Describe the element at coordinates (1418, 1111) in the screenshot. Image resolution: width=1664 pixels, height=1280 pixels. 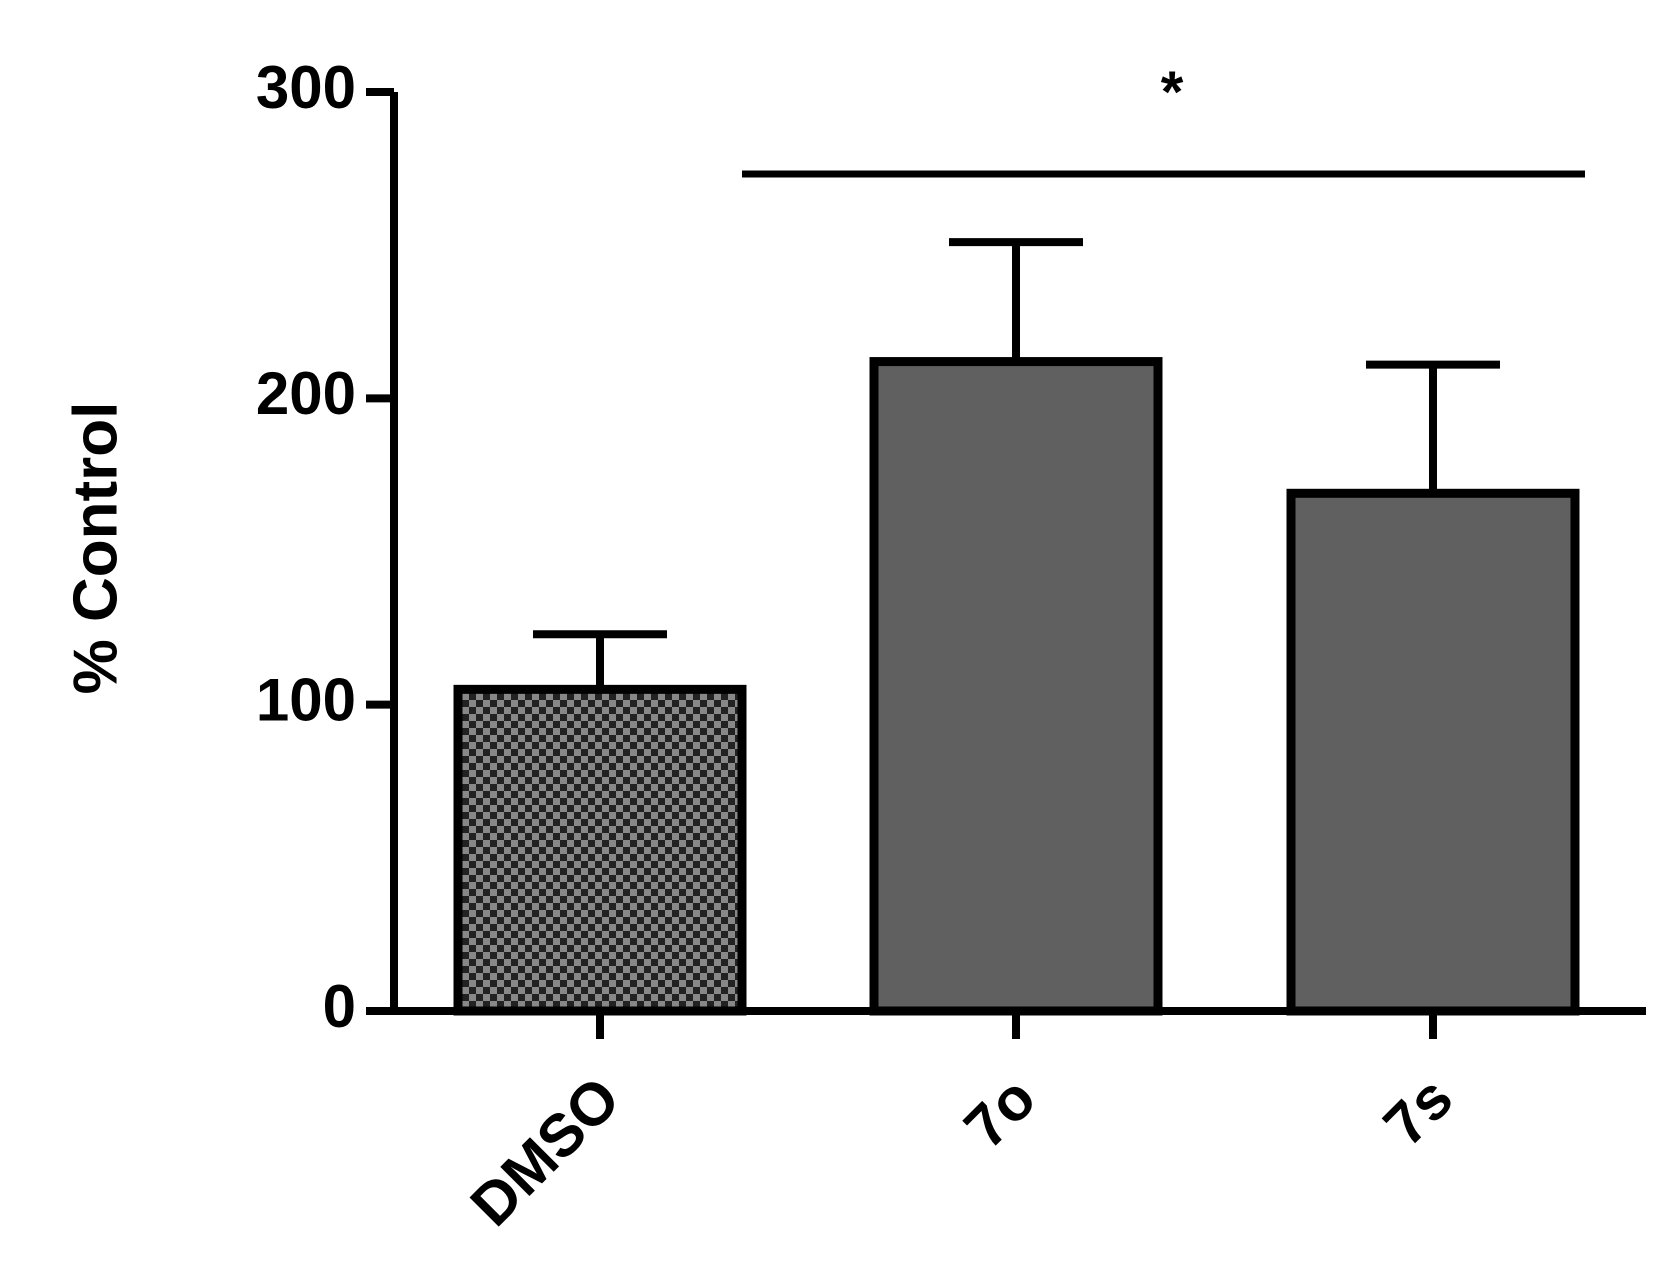
I see `x-tick-label: 7s` at that location.